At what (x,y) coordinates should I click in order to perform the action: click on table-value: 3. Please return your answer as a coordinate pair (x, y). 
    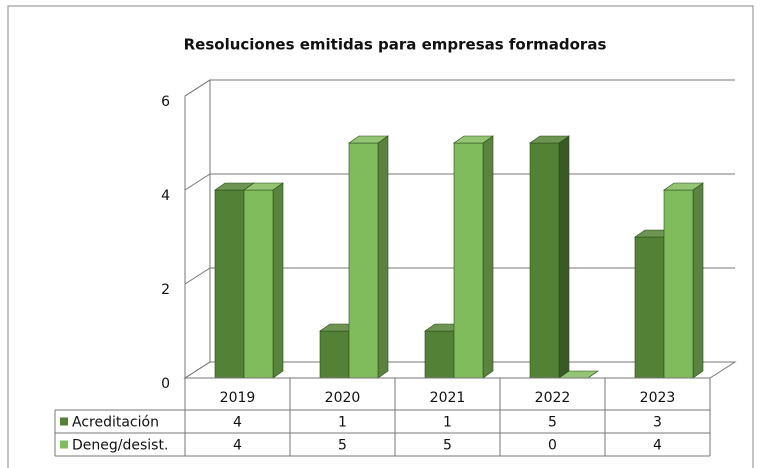
    Looking at the image, I should click on (657, 423).